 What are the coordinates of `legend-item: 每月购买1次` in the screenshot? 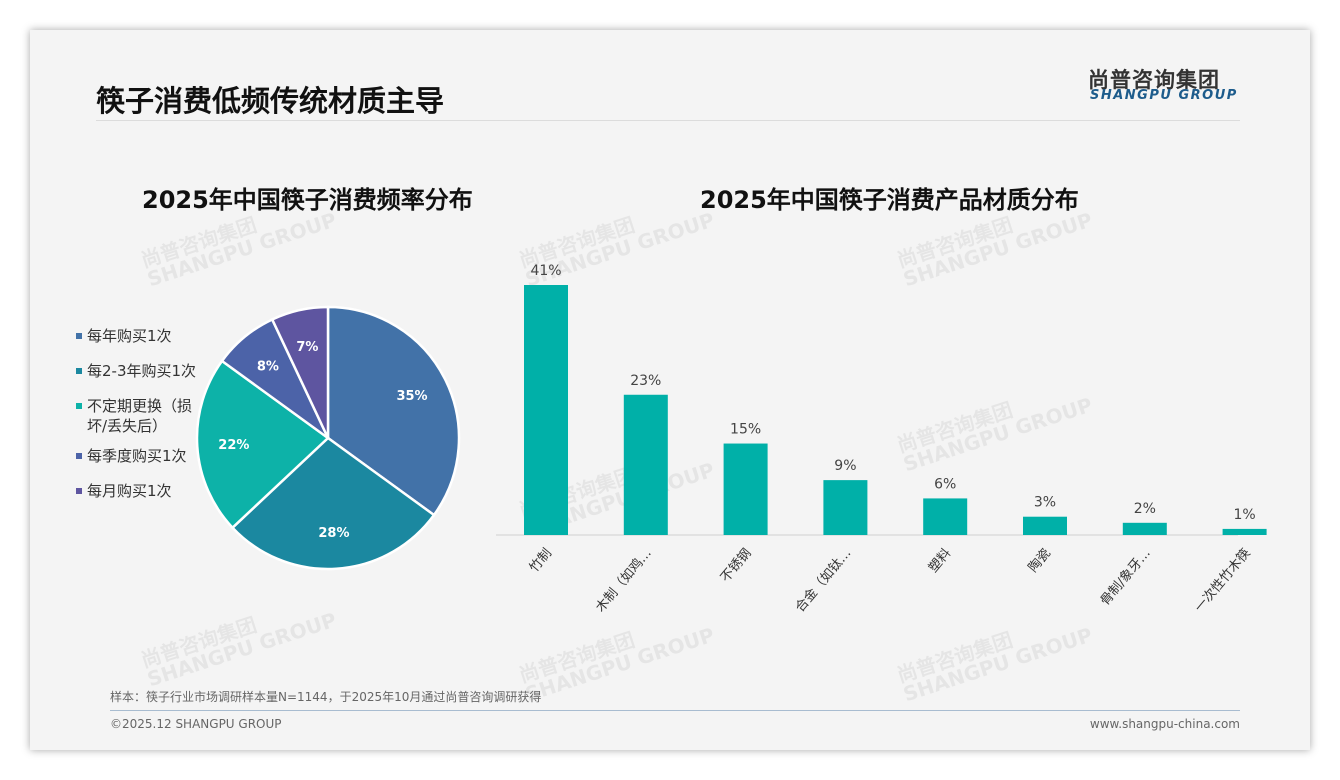 It's located at (124, 491).